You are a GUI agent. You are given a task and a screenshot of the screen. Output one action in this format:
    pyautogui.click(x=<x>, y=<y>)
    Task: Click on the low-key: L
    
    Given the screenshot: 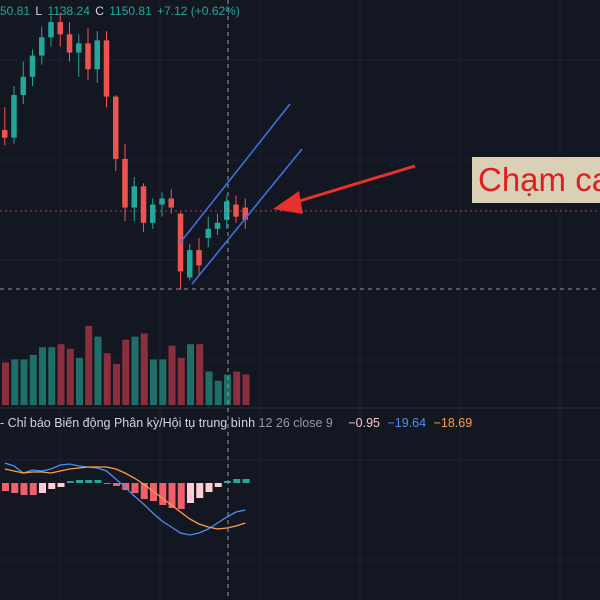 What is the action you would take?
    pyautogui.click(x=39, y=11)
    